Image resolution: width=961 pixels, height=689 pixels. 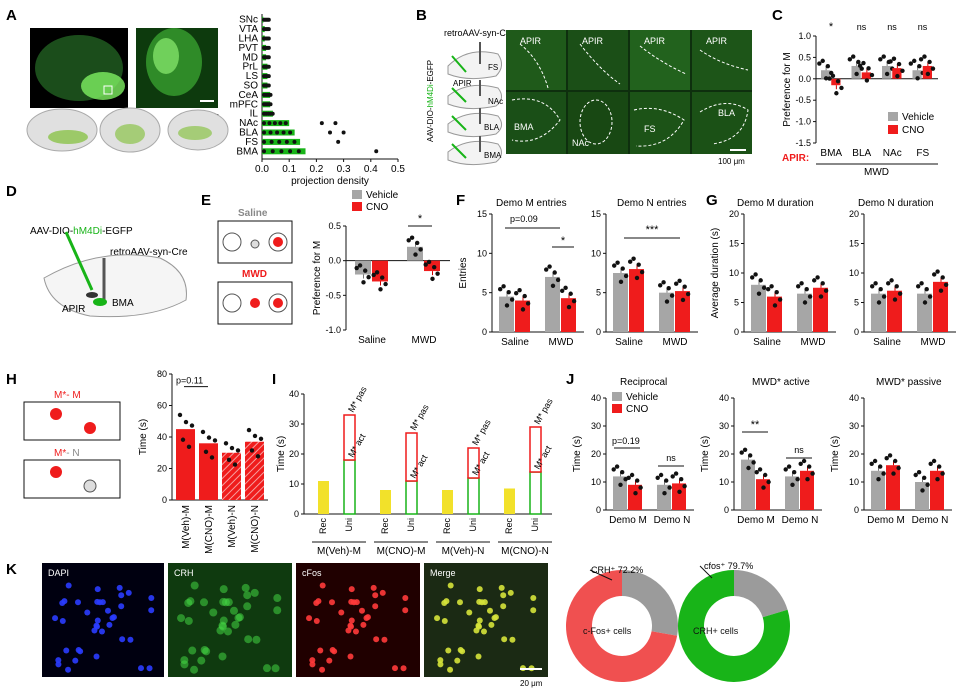 I want to click on e-sig-label: *, so click(x=420, y=219).